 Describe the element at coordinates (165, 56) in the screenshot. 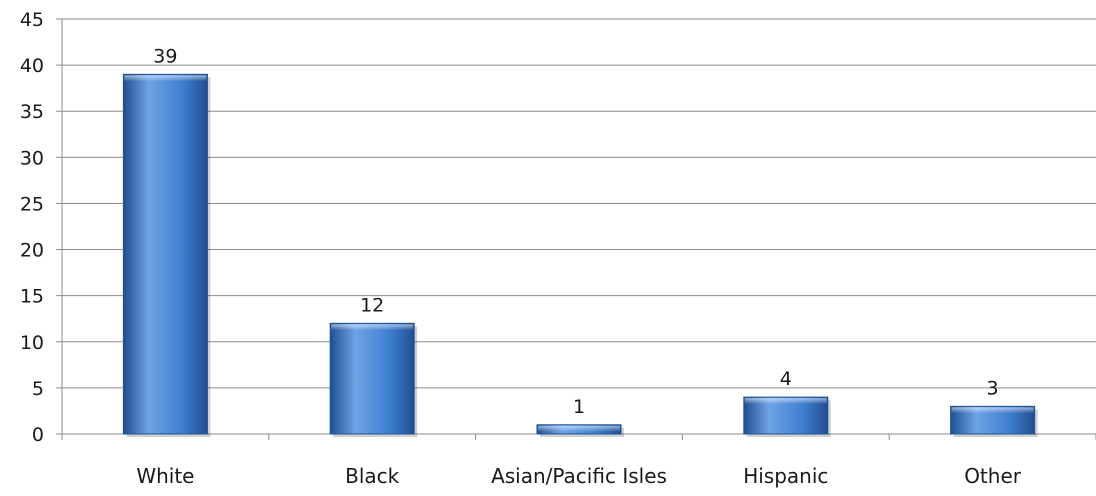

I see `data-label: 39` at that location.